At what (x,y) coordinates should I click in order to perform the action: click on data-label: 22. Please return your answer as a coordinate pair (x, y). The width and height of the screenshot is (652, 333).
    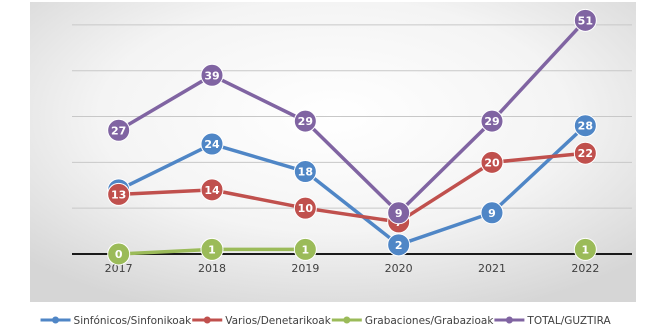
    Looking at the image, I should click on (585, 153).